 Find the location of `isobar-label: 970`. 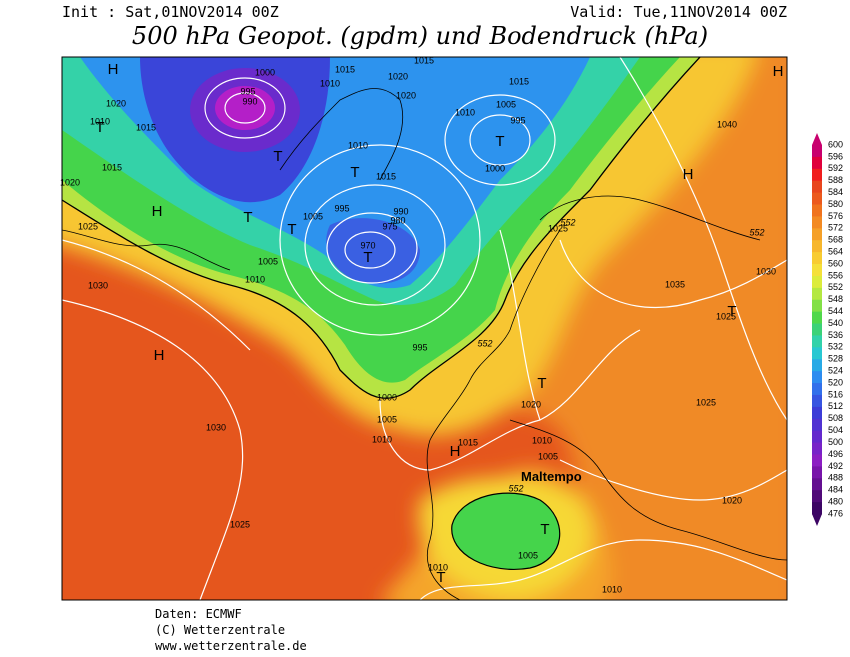

isobar-label: 970 is located at coordinates (367, 245).